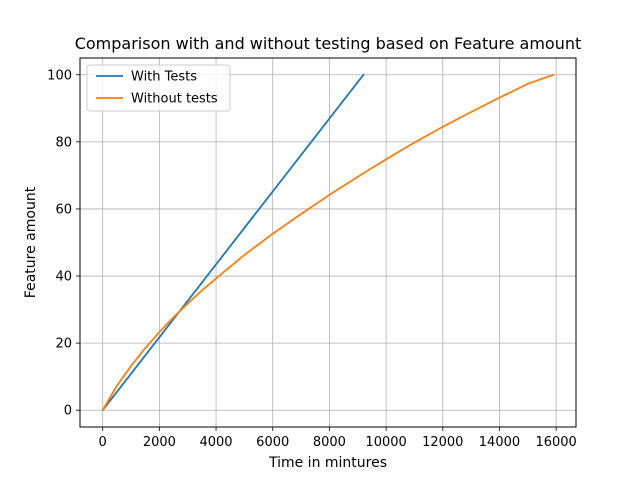 The image size is (640, 480). Describe the element at coordinates (59, 75) in the screenshot. I see `y-tick-label: 100` at that location.